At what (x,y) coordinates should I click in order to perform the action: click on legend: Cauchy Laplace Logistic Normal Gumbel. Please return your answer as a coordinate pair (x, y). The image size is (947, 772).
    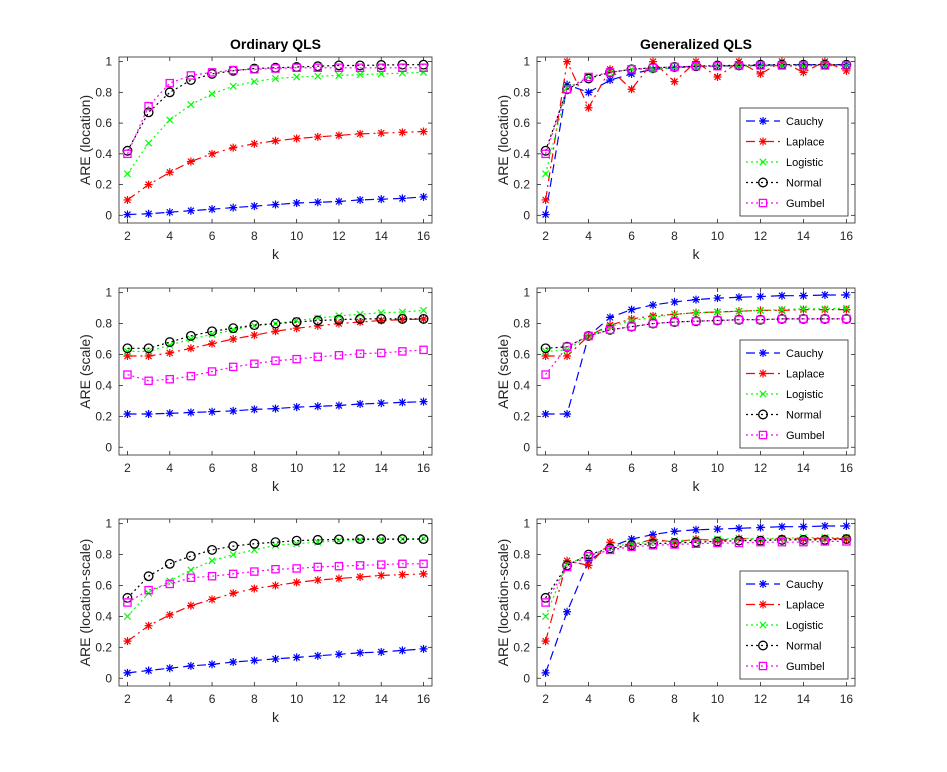
    Looking at the image, I should click on (794, 625).